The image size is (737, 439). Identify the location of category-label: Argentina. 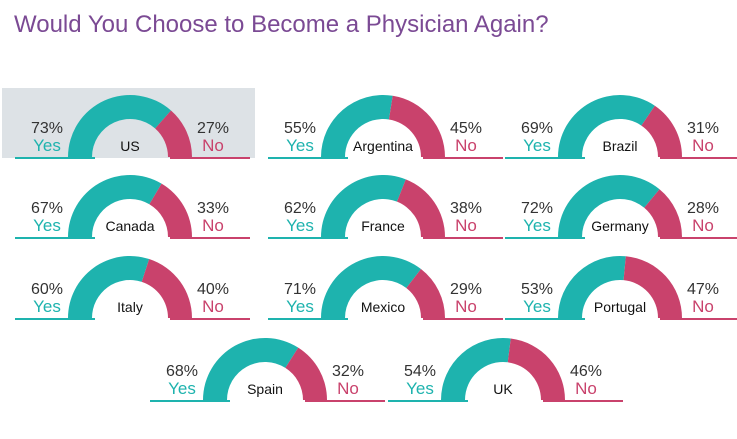
(383, 146).